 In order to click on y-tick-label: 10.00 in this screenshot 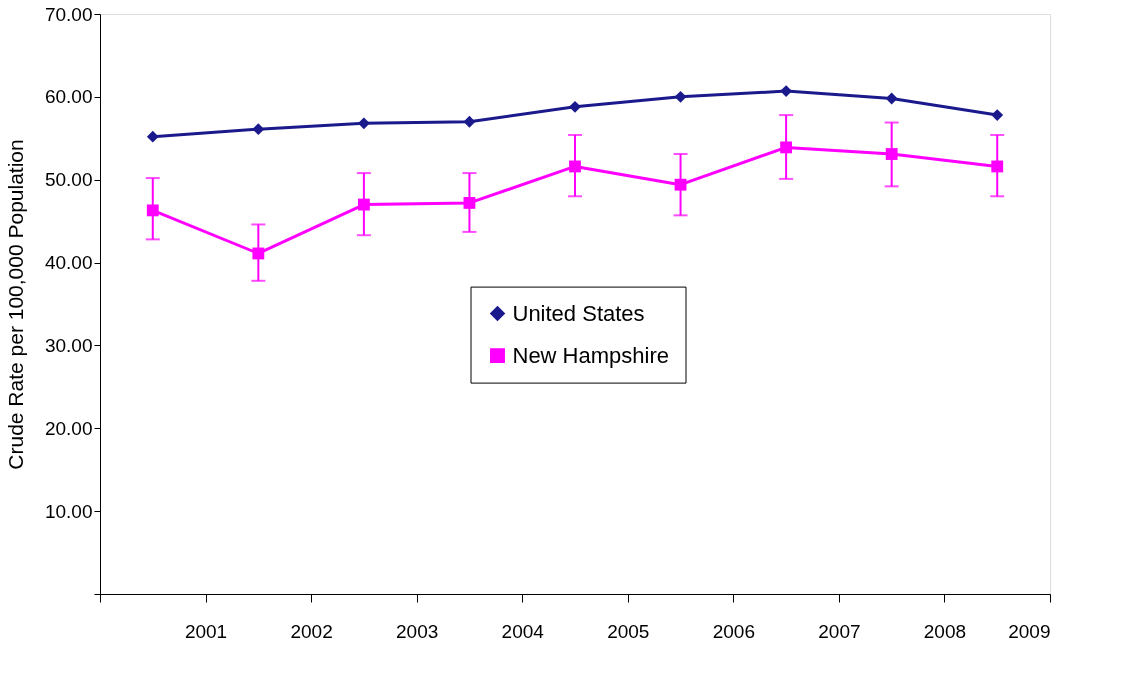, I will do `click(68, 511)`.